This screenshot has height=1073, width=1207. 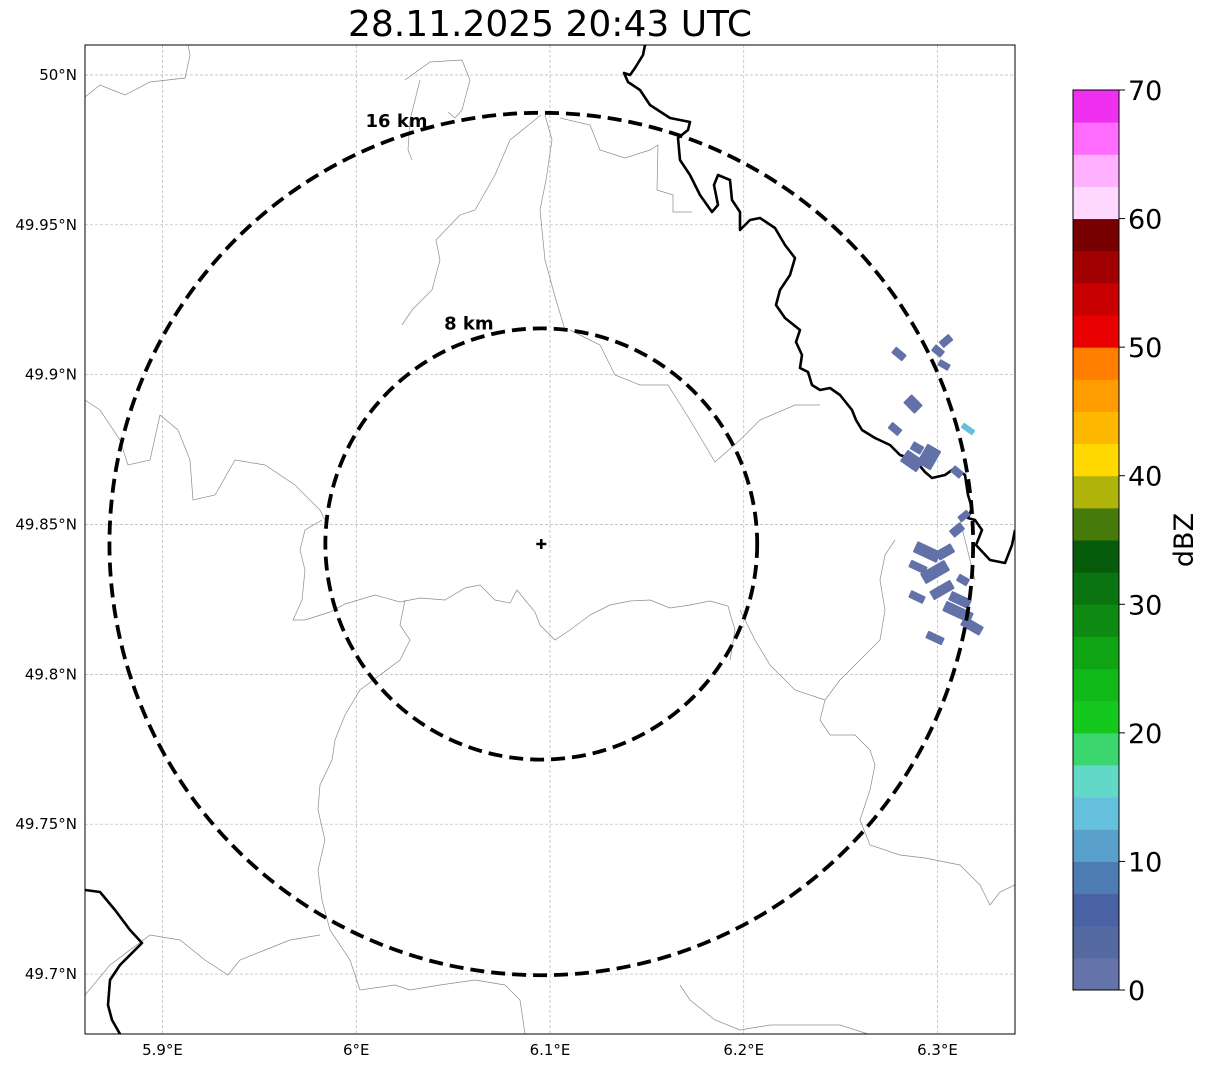 What do you see at coordinates (1184, 540) in the screenshot?
I see `colorbar-label: dBZ` at bounding box center [1184, 540].